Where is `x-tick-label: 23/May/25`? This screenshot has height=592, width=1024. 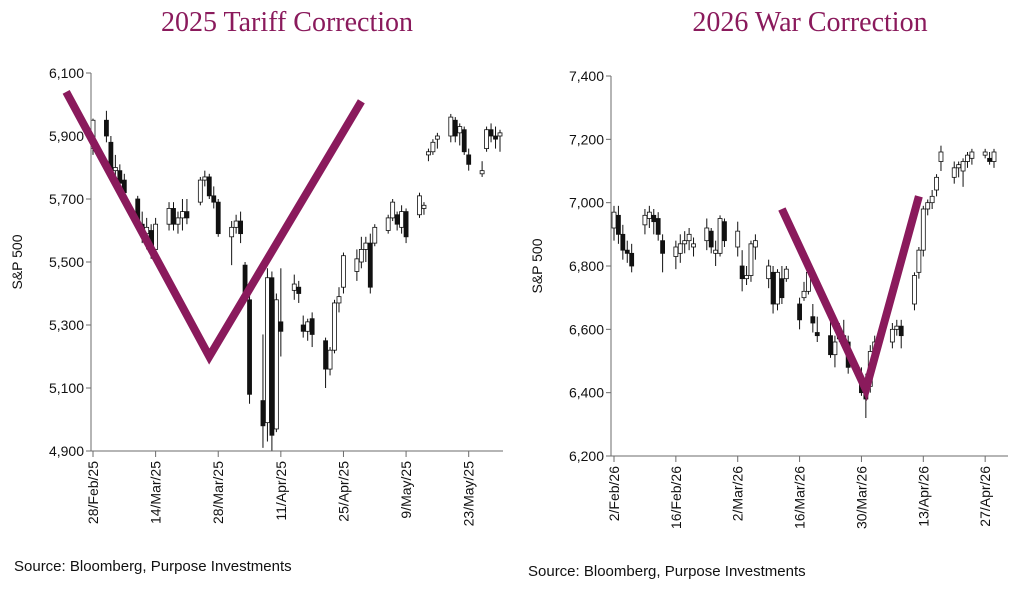 x-tick-label: 23/May/25 is located at coordinates (469, 494).